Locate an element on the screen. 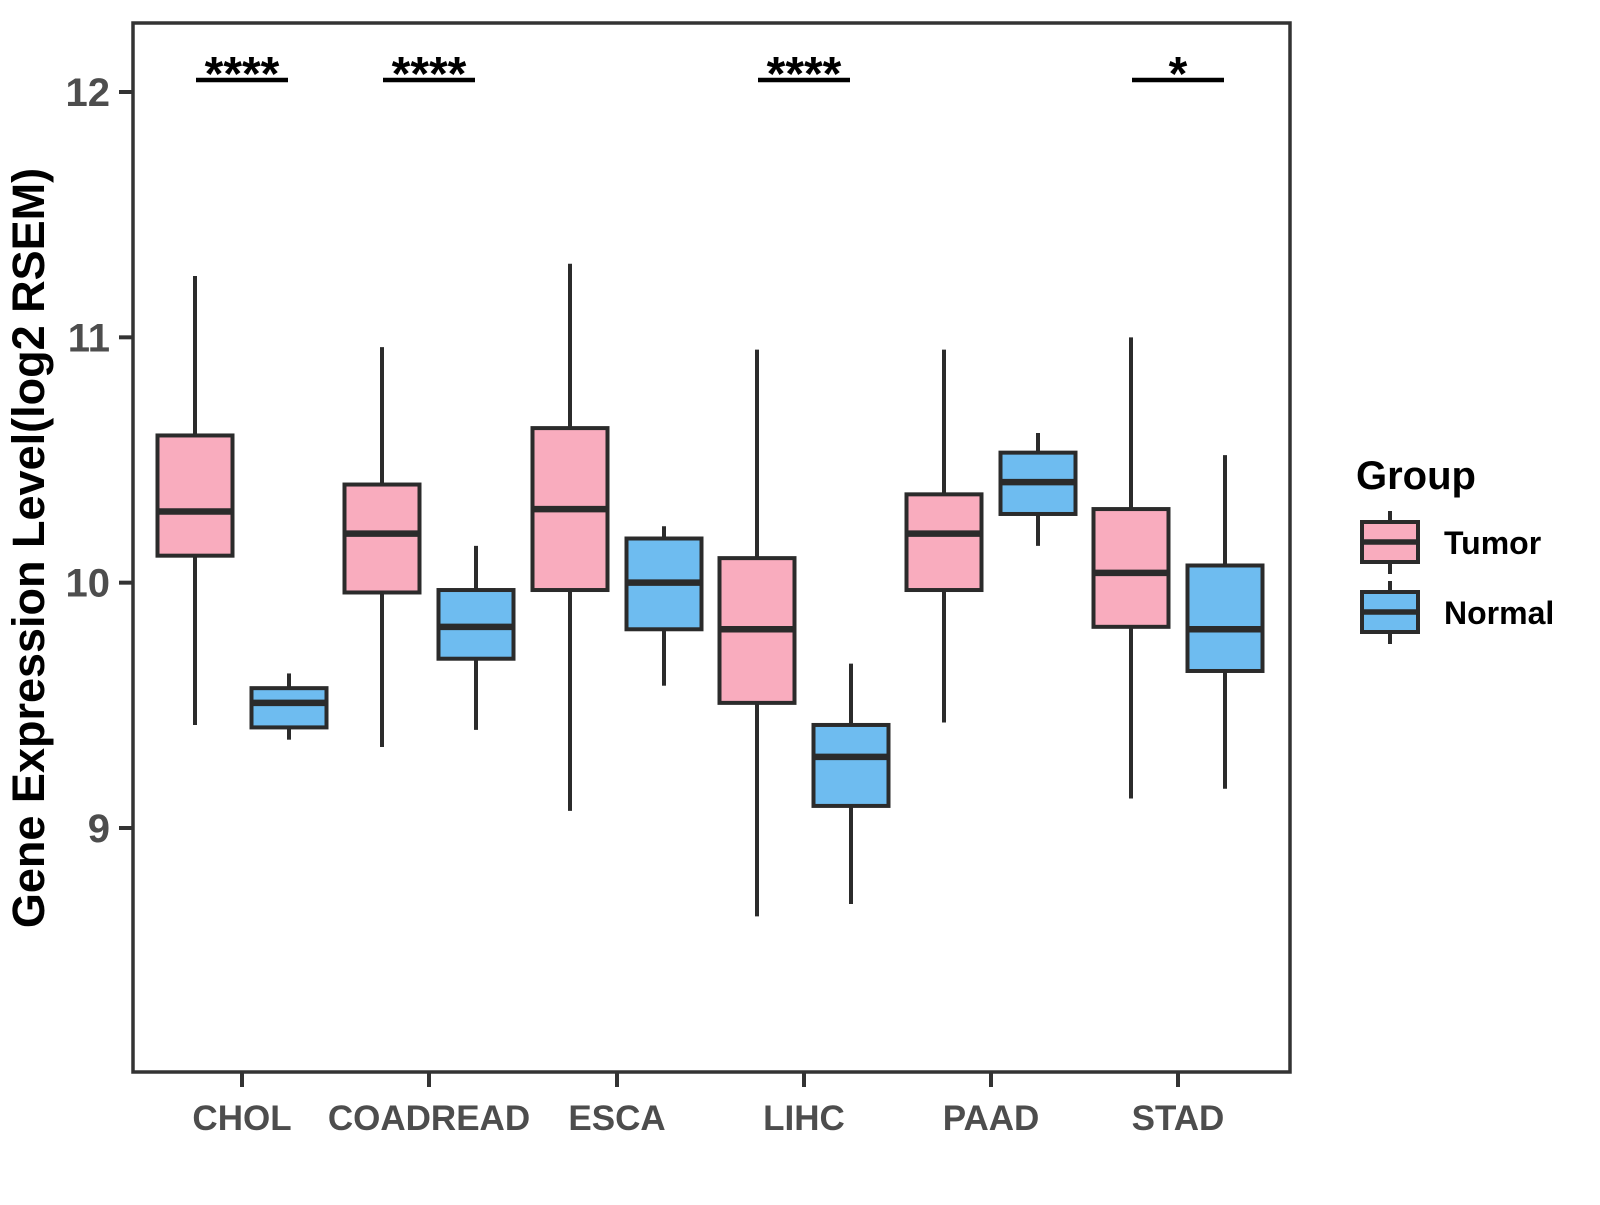 This screenshot has width=1600, height=1205. box-COADREAD-Tumor is located at coordinates (382, 547).